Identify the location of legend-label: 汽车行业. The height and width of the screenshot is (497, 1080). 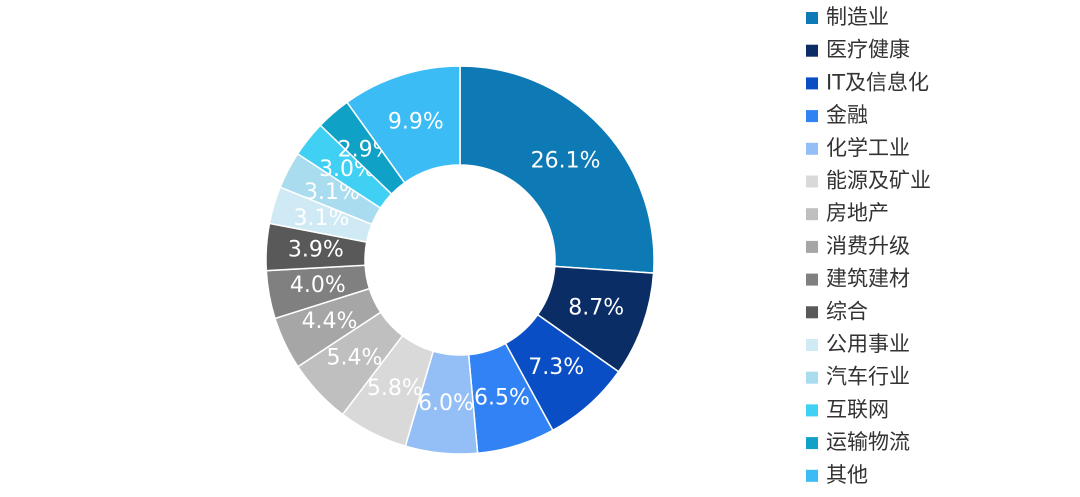
(868, 377).